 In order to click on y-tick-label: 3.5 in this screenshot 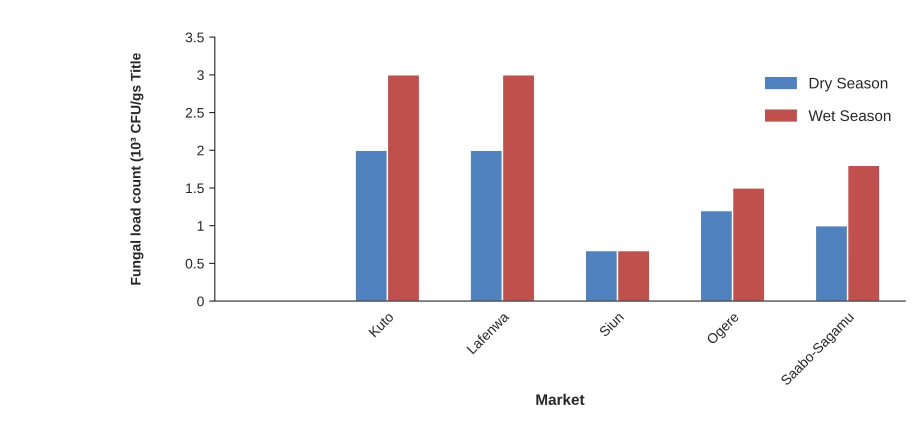, I will do `click(195, 37)`.